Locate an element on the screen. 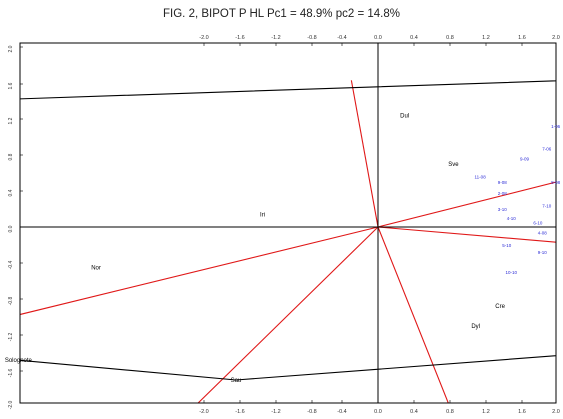 The image size is (563, 419). y-tick-label: -1.6 is located at coordinates (11, 372).